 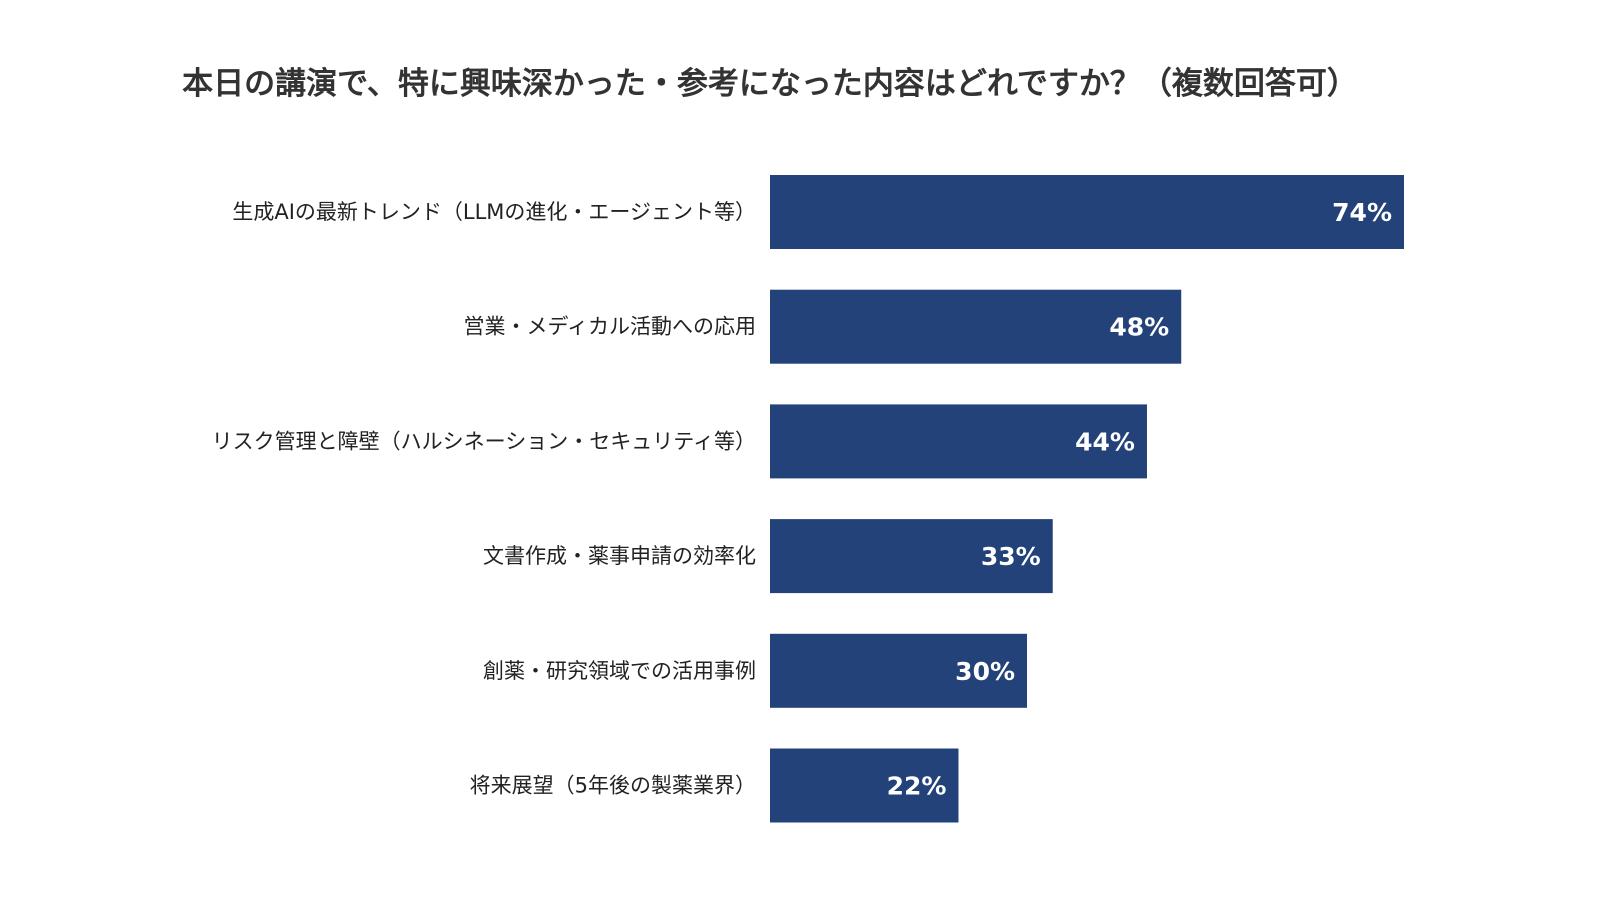 What do you see at coordinates (494, 212) in the screenshot?
I see `category-label: 生成AIの最新トレンド（LLMの進化・エージェント等）` at bounding box center [494, 212].